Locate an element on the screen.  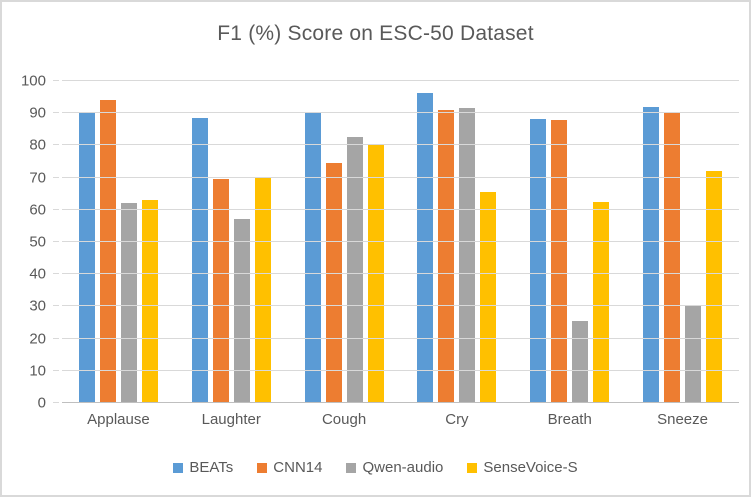
bar-group-sneeze is located at coordinates (682, 242).